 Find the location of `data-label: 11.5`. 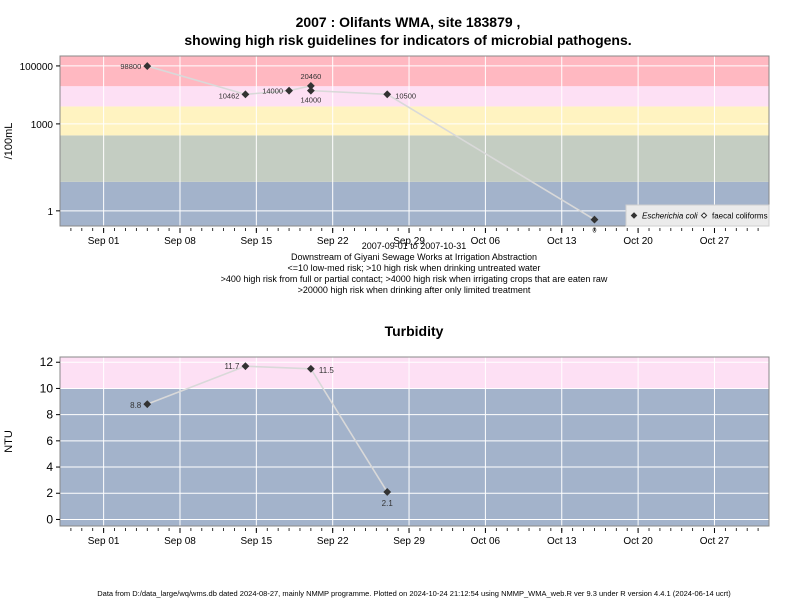

data-label: 11.5 is located at coordinates (327, 370).